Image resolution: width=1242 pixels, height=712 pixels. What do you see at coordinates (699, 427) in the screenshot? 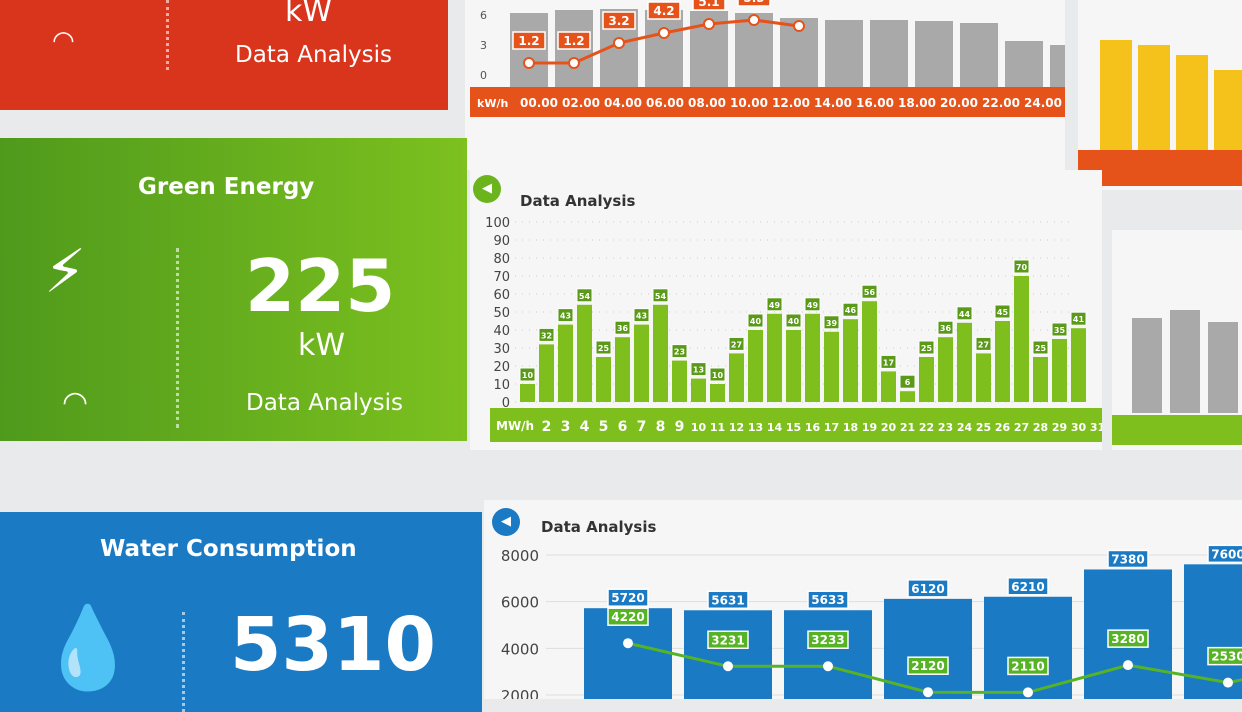
I see `x-tick-label: 10` at bounding box center [699, 427].